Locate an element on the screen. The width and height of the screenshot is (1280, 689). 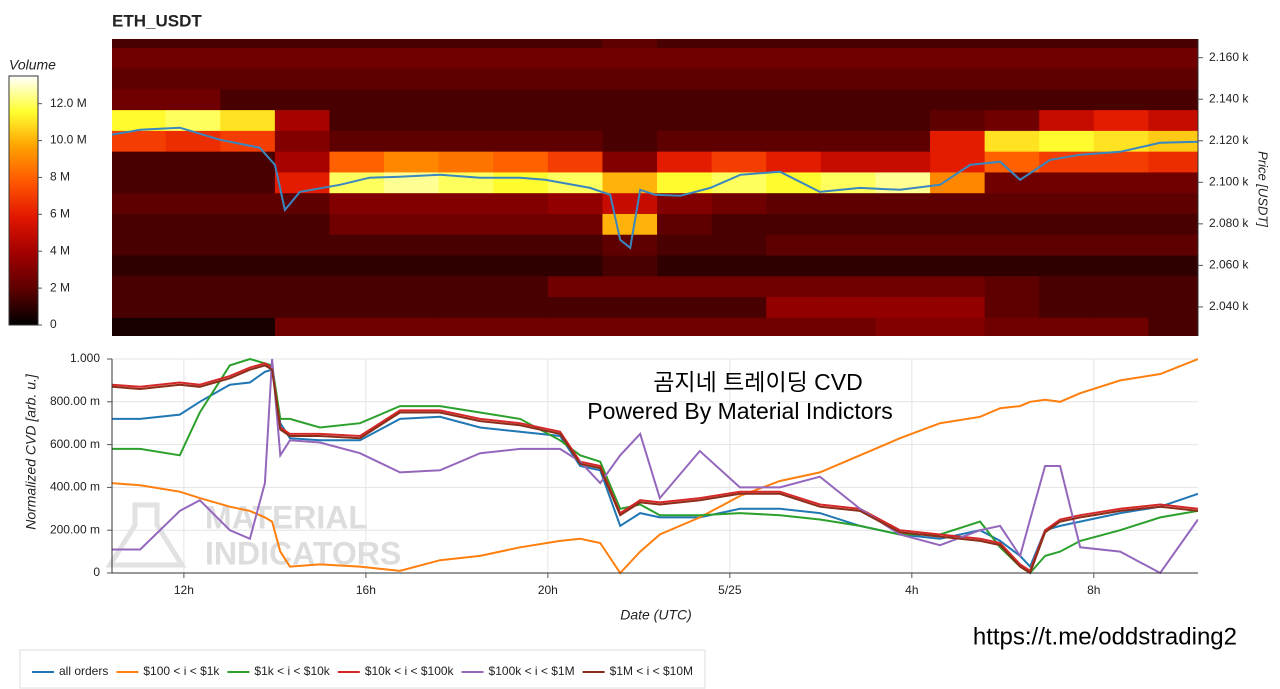
legend-label: $10k < i < $100k is located at coordinates (410, 671).